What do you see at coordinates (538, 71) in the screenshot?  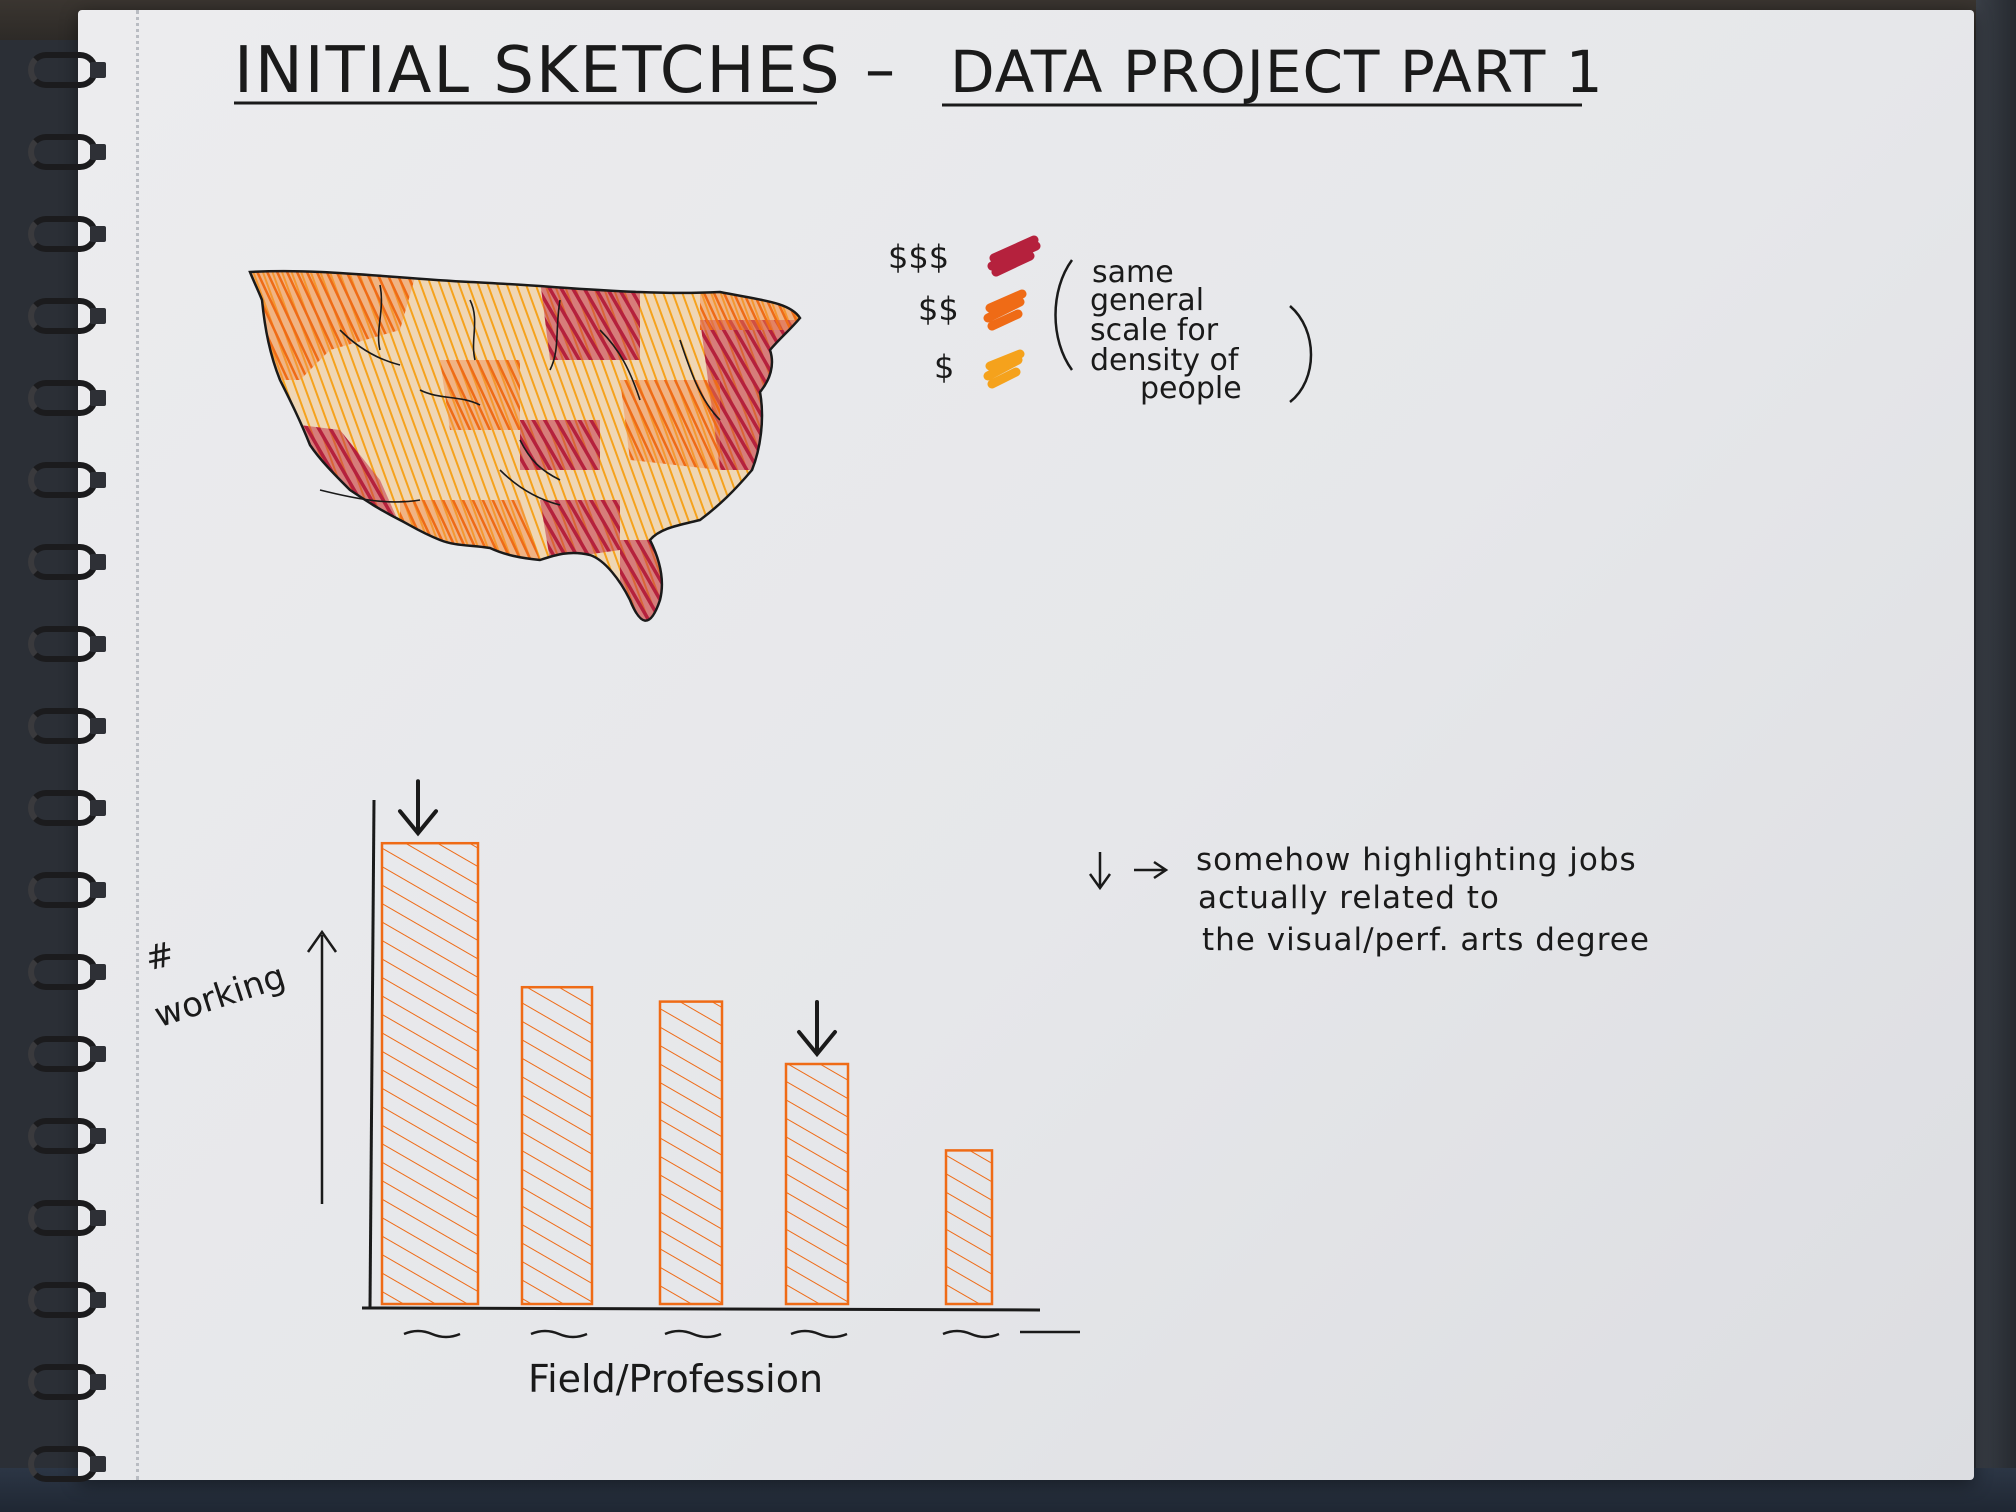 I see `title-left: INITIAL SKETCHES` at bounding box center [538, 71].